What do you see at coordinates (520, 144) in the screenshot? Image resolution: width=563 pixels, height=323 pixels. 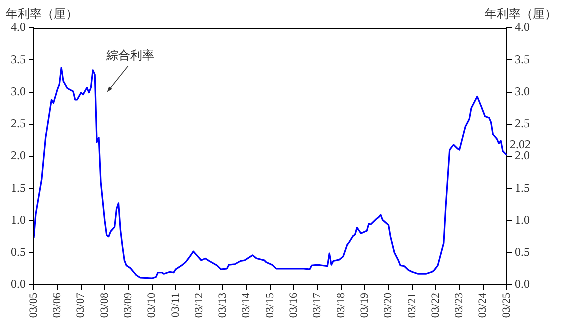 I see `data-label: 2.02` at bounding box center [520, 144].